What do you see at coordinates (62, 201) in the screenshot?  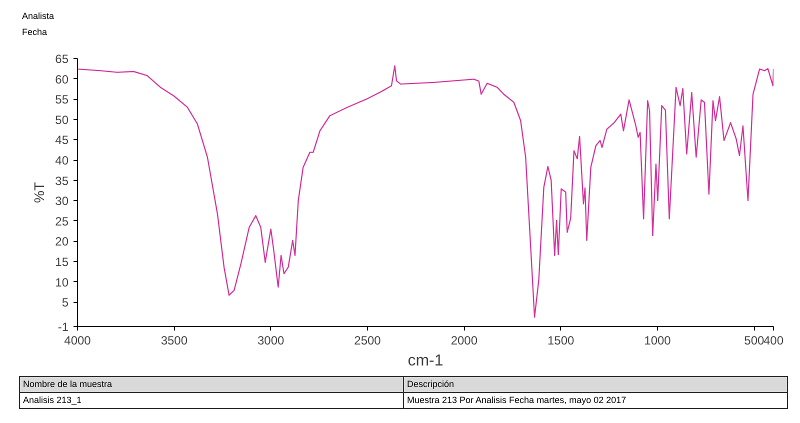 I see `y-tick-label: 30` at bounding box center [62, 201].